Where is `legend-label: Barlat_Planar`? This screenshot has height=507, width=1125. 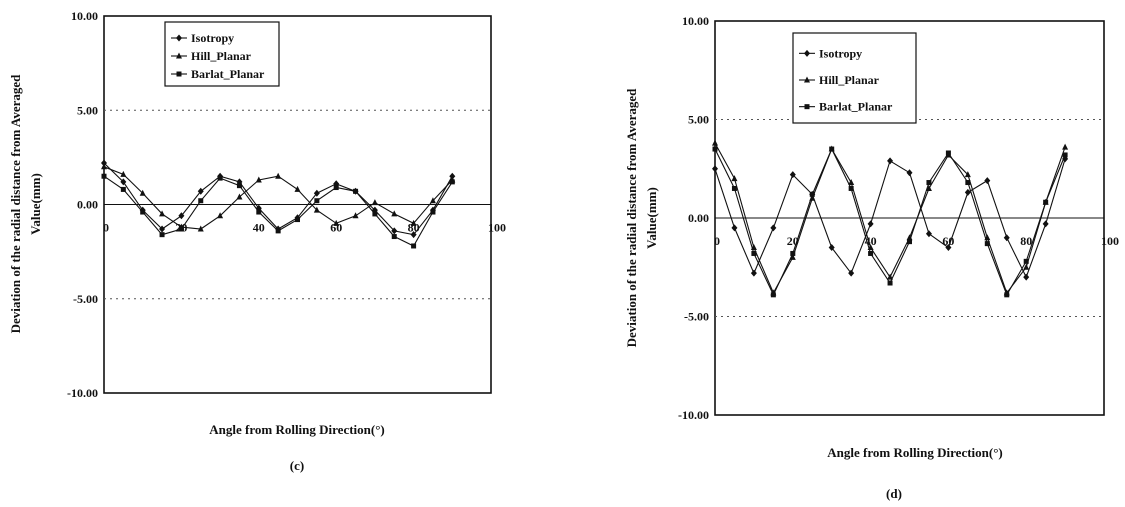 legend-label: Barlat_Planar is located at coordinates (228, 74).